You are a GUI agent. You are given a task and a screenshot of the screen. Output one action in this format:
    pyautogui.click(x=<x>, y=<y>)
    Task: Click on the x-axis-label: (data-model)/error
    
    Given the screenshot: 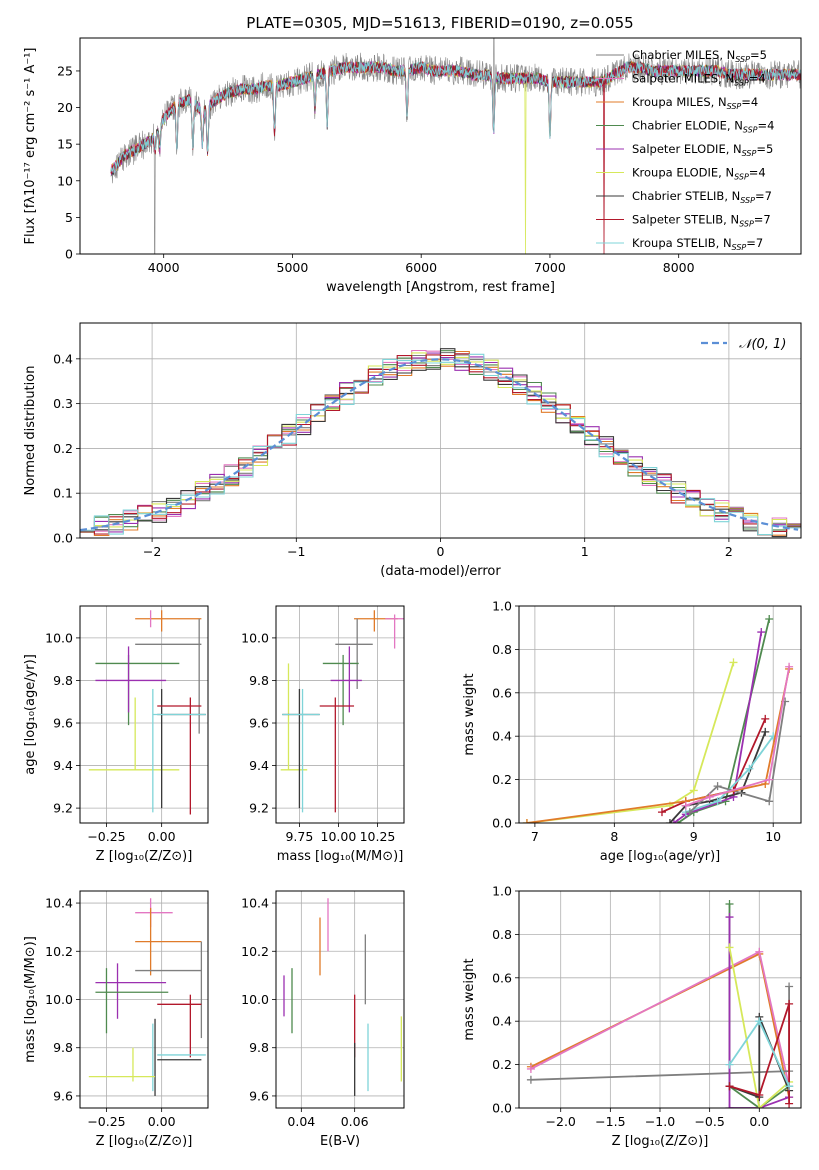 What is the action you would take?
    pyautogui.click(x=440, y=571)
    